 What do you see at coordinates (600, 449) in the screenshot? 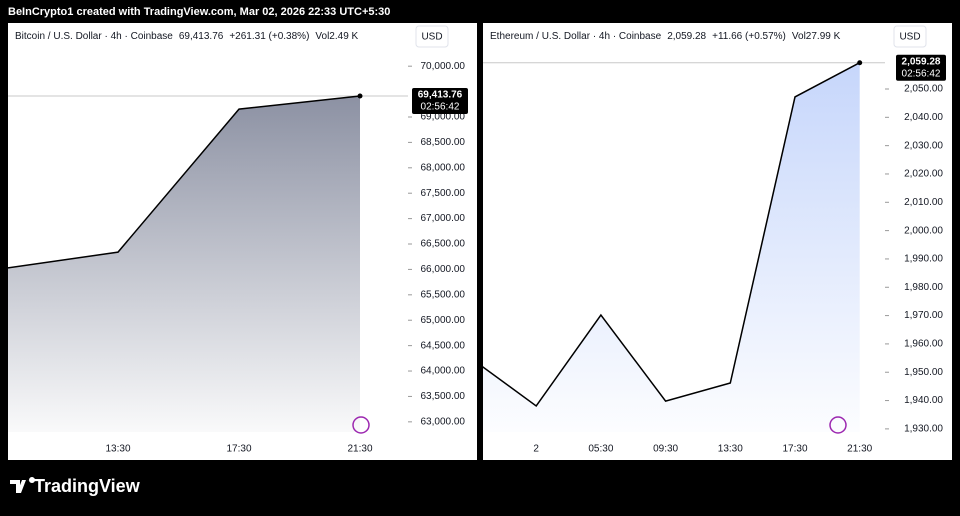
I see `x-tick-label: 05:30` at bounding box center [600, 449].